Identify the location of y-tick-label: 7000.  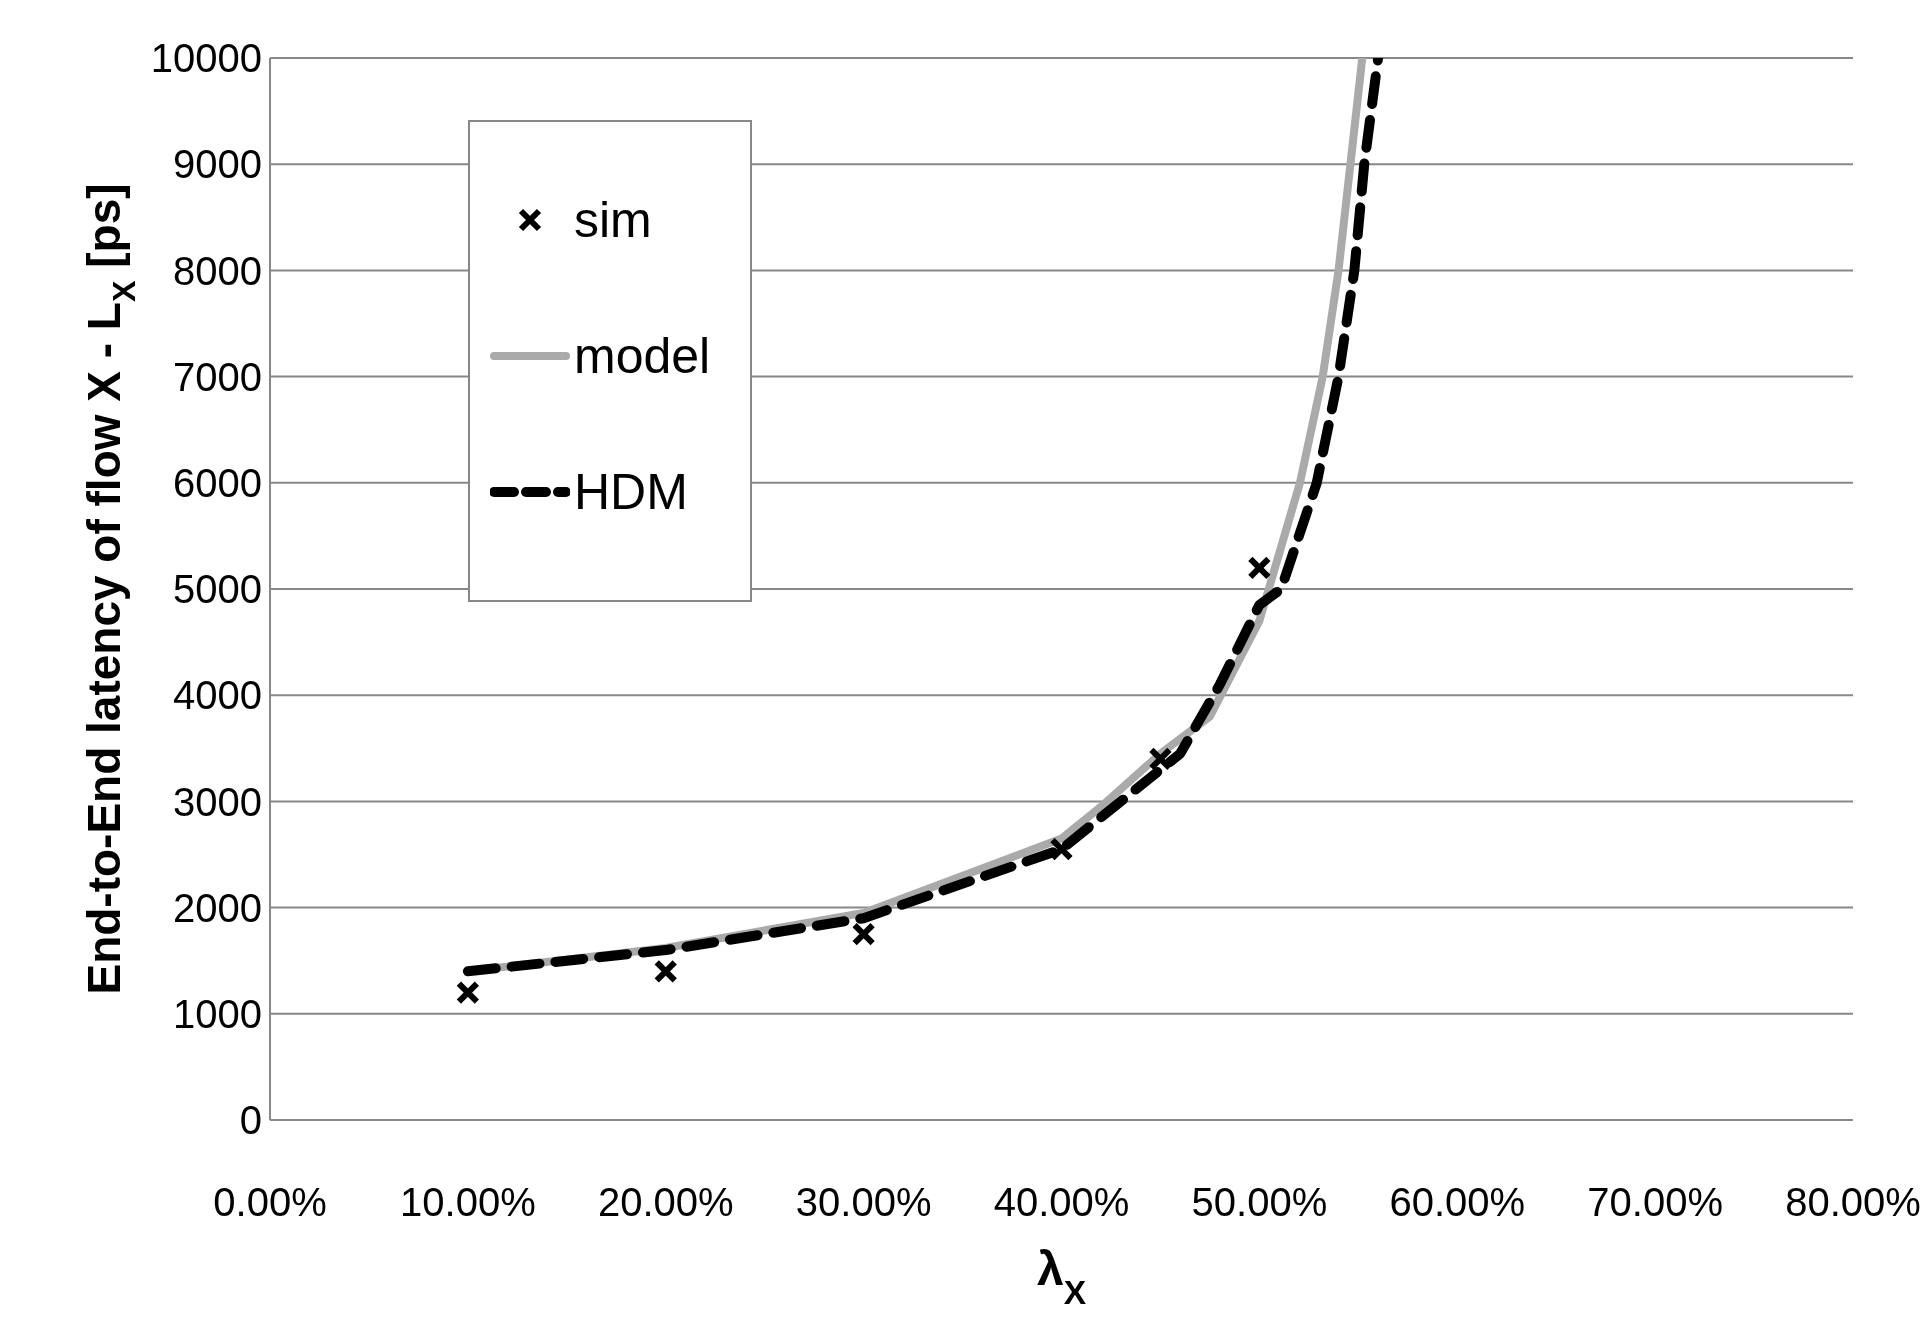
(217, 376).